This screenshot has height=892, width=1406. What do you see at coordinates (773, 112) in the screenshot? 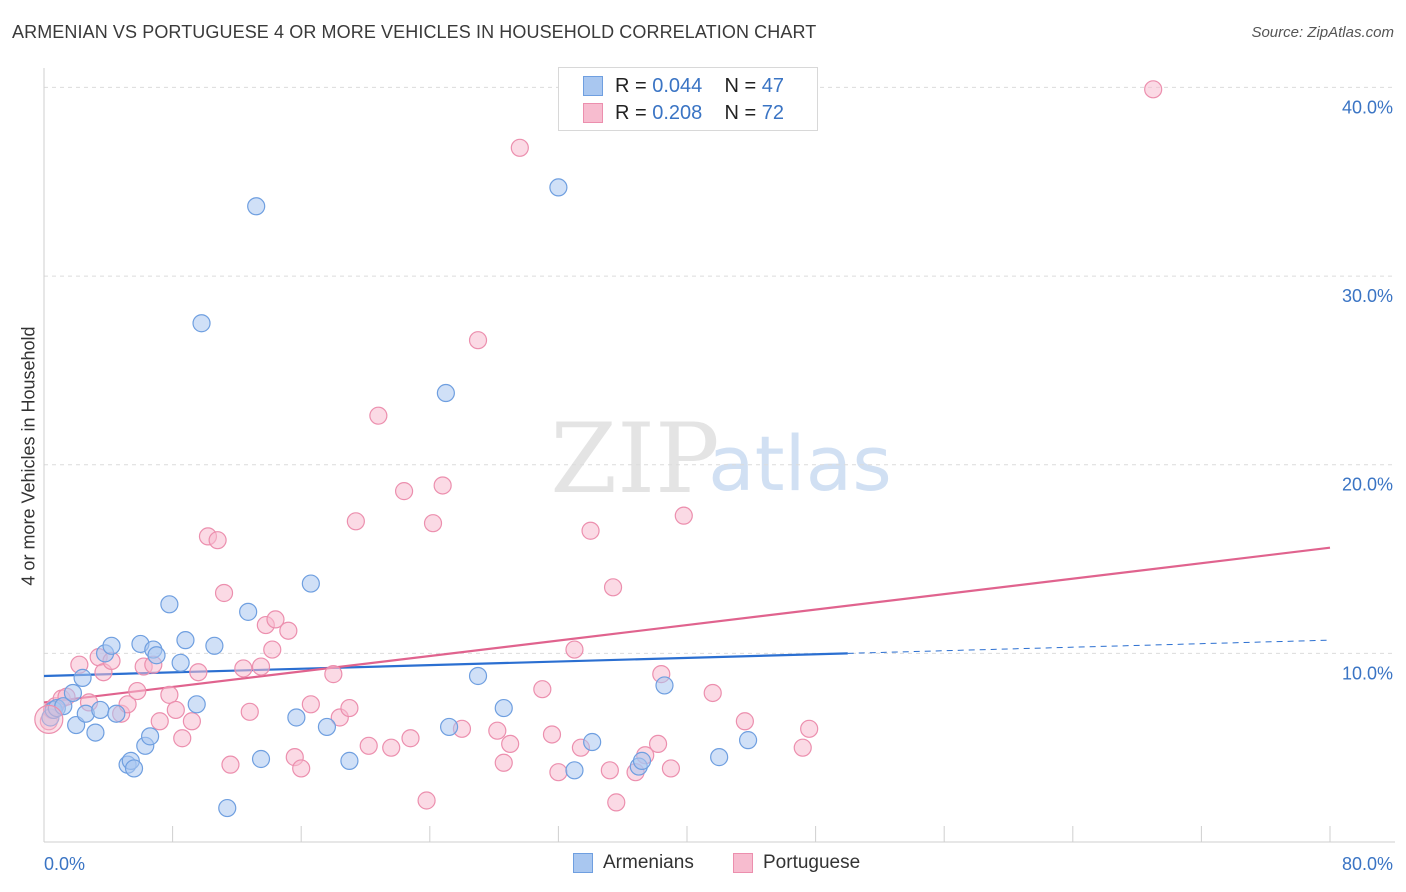
I see `n-value: 72` at bounding box center [773, 112].